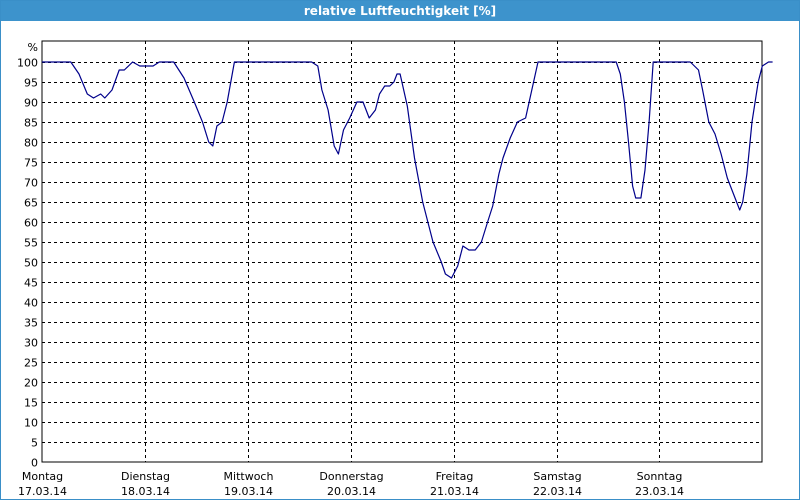 The width and height of the screenshot is (800, 500). I want to click on y-tick-label: 20, so click(31, 383).